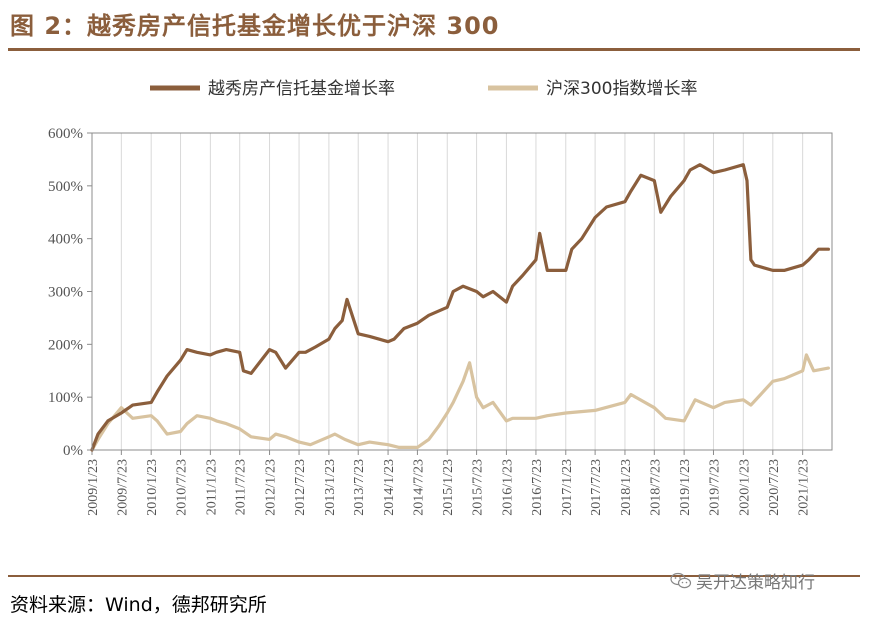 The height and width of the screenshot is (622, 872). What do you see at coordinates (330, 487) in the screenshot?
I see `x-tick-label: 2013/1/23` at bounding box center [330, 487].